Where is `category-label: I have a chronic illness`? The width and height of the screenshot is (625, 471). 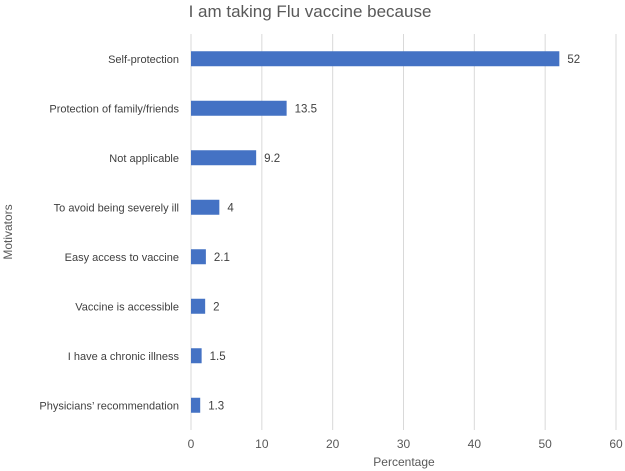 category-label: I have a chronic illness is located at coordinates (124, 357).